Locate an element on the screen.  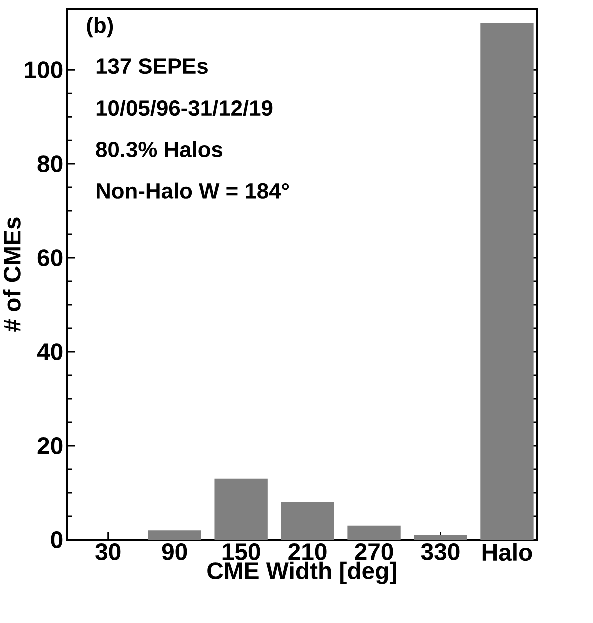
y-tick-label: 40 is located at coordinates (49, 352).